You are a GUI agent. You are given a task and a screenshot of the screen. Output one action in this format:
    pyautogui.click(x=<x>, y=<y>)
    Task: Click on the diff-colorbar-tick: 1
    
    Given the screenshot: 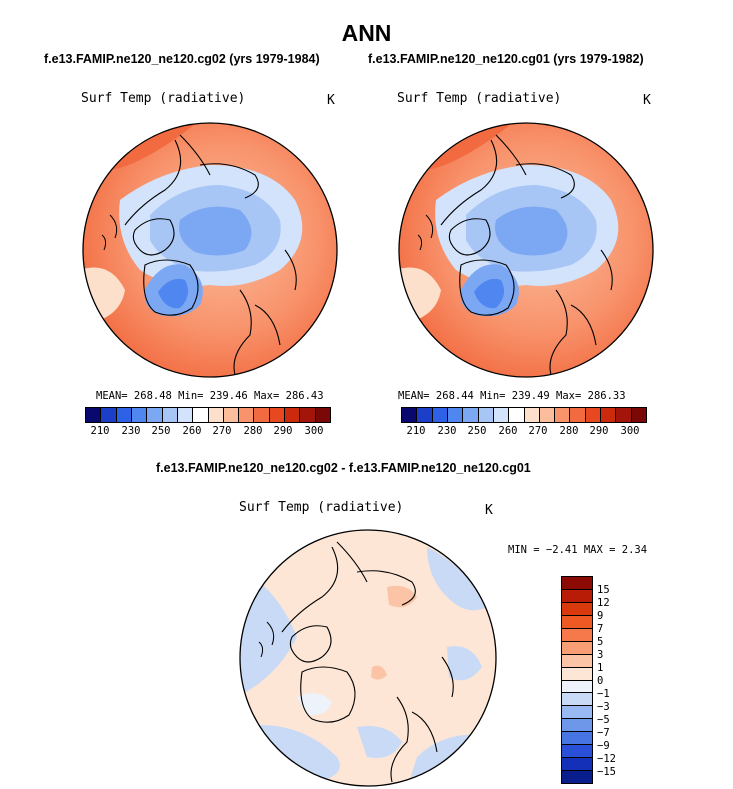 What is the action you would take?
    pyautogui.click(x=600, y=668)
    